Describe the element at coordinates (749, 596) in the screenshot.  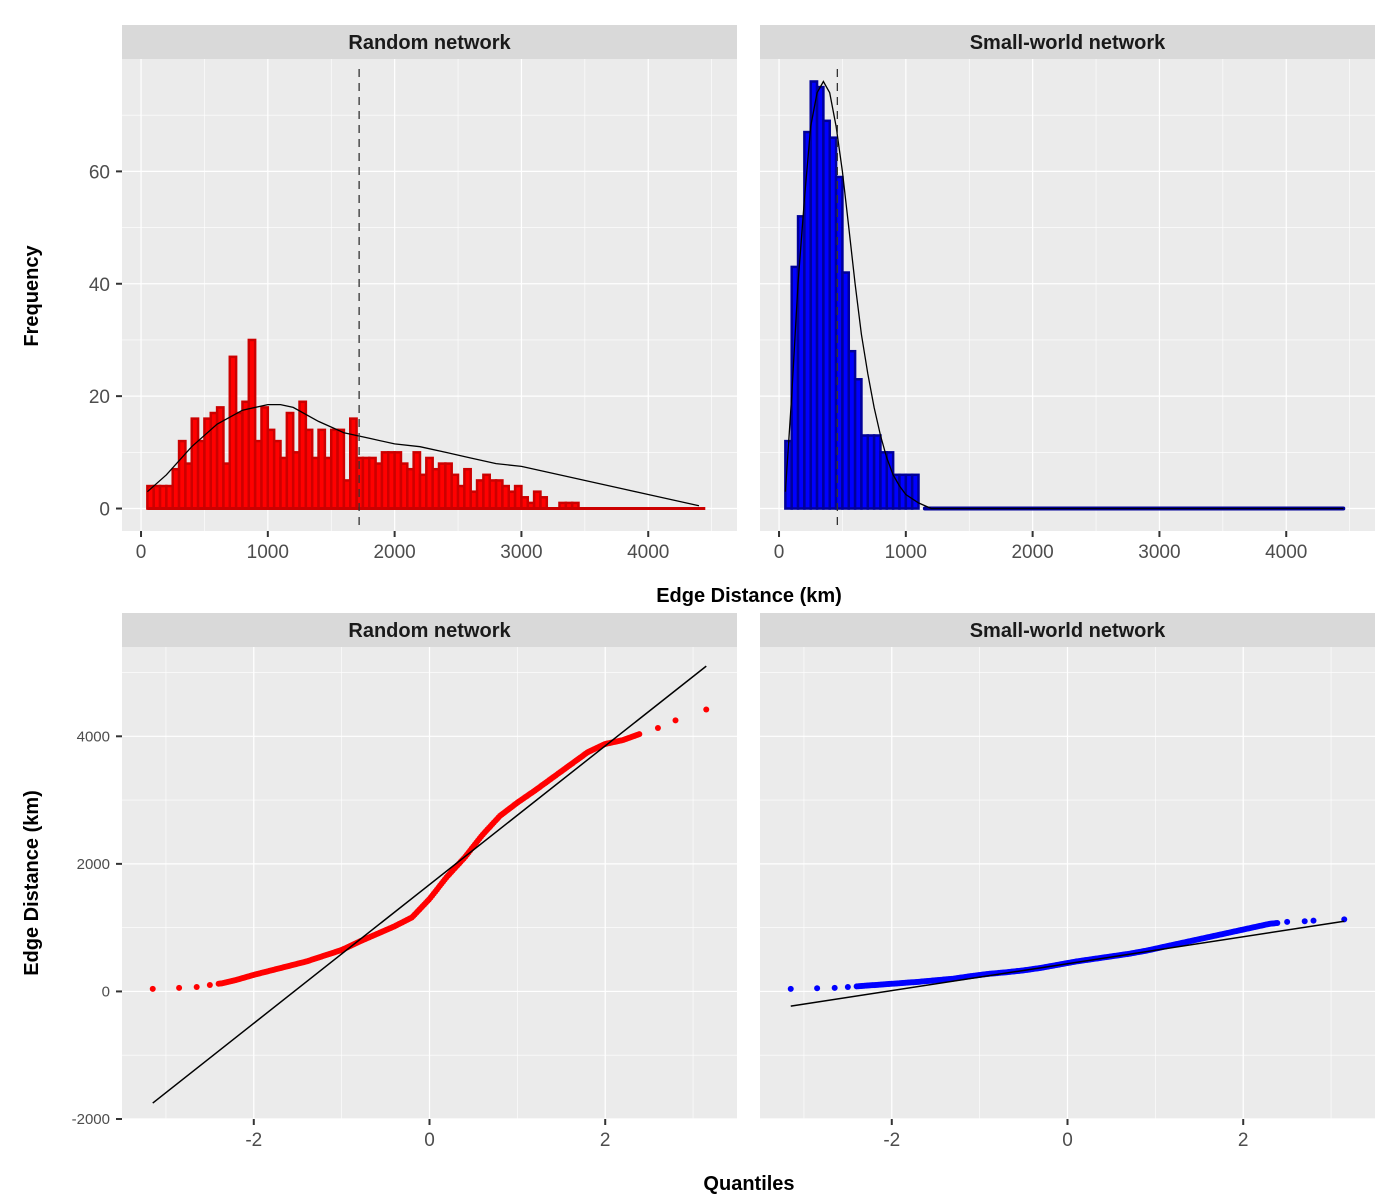
I see `x-axis-title-edge-distance: Edge Distance (km)` at that location.